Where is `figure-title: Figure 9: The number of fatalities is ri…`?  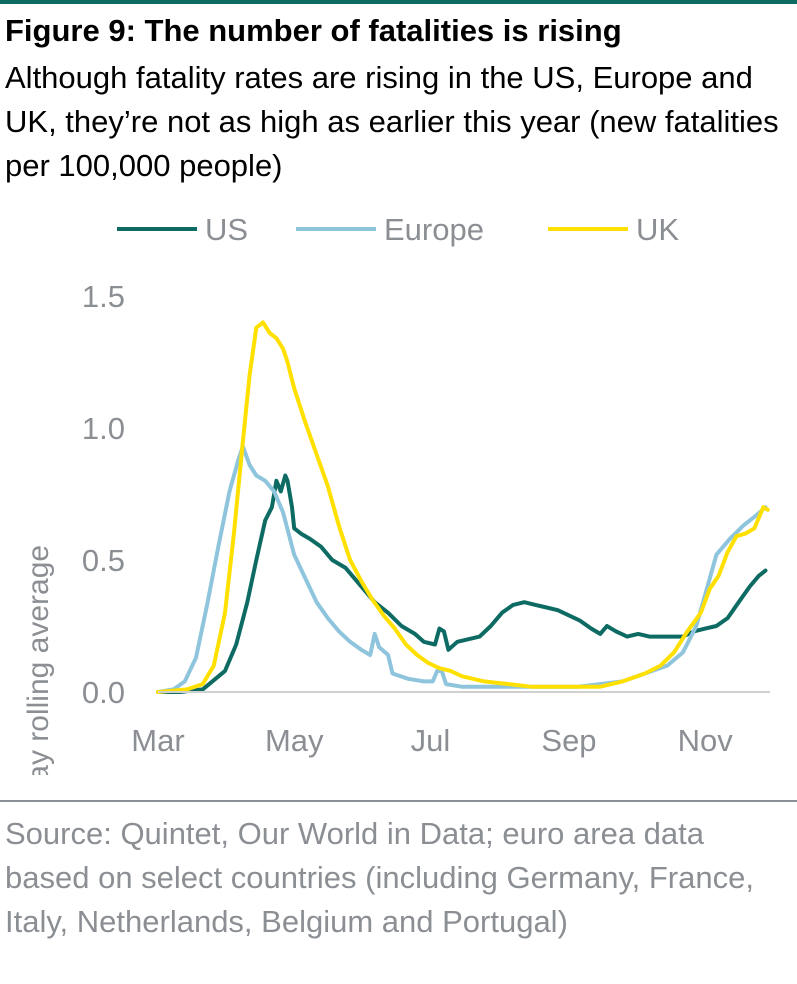 figure-title: Figure 9: The number of fatalities is ri… is located at coordinates (313, 30).